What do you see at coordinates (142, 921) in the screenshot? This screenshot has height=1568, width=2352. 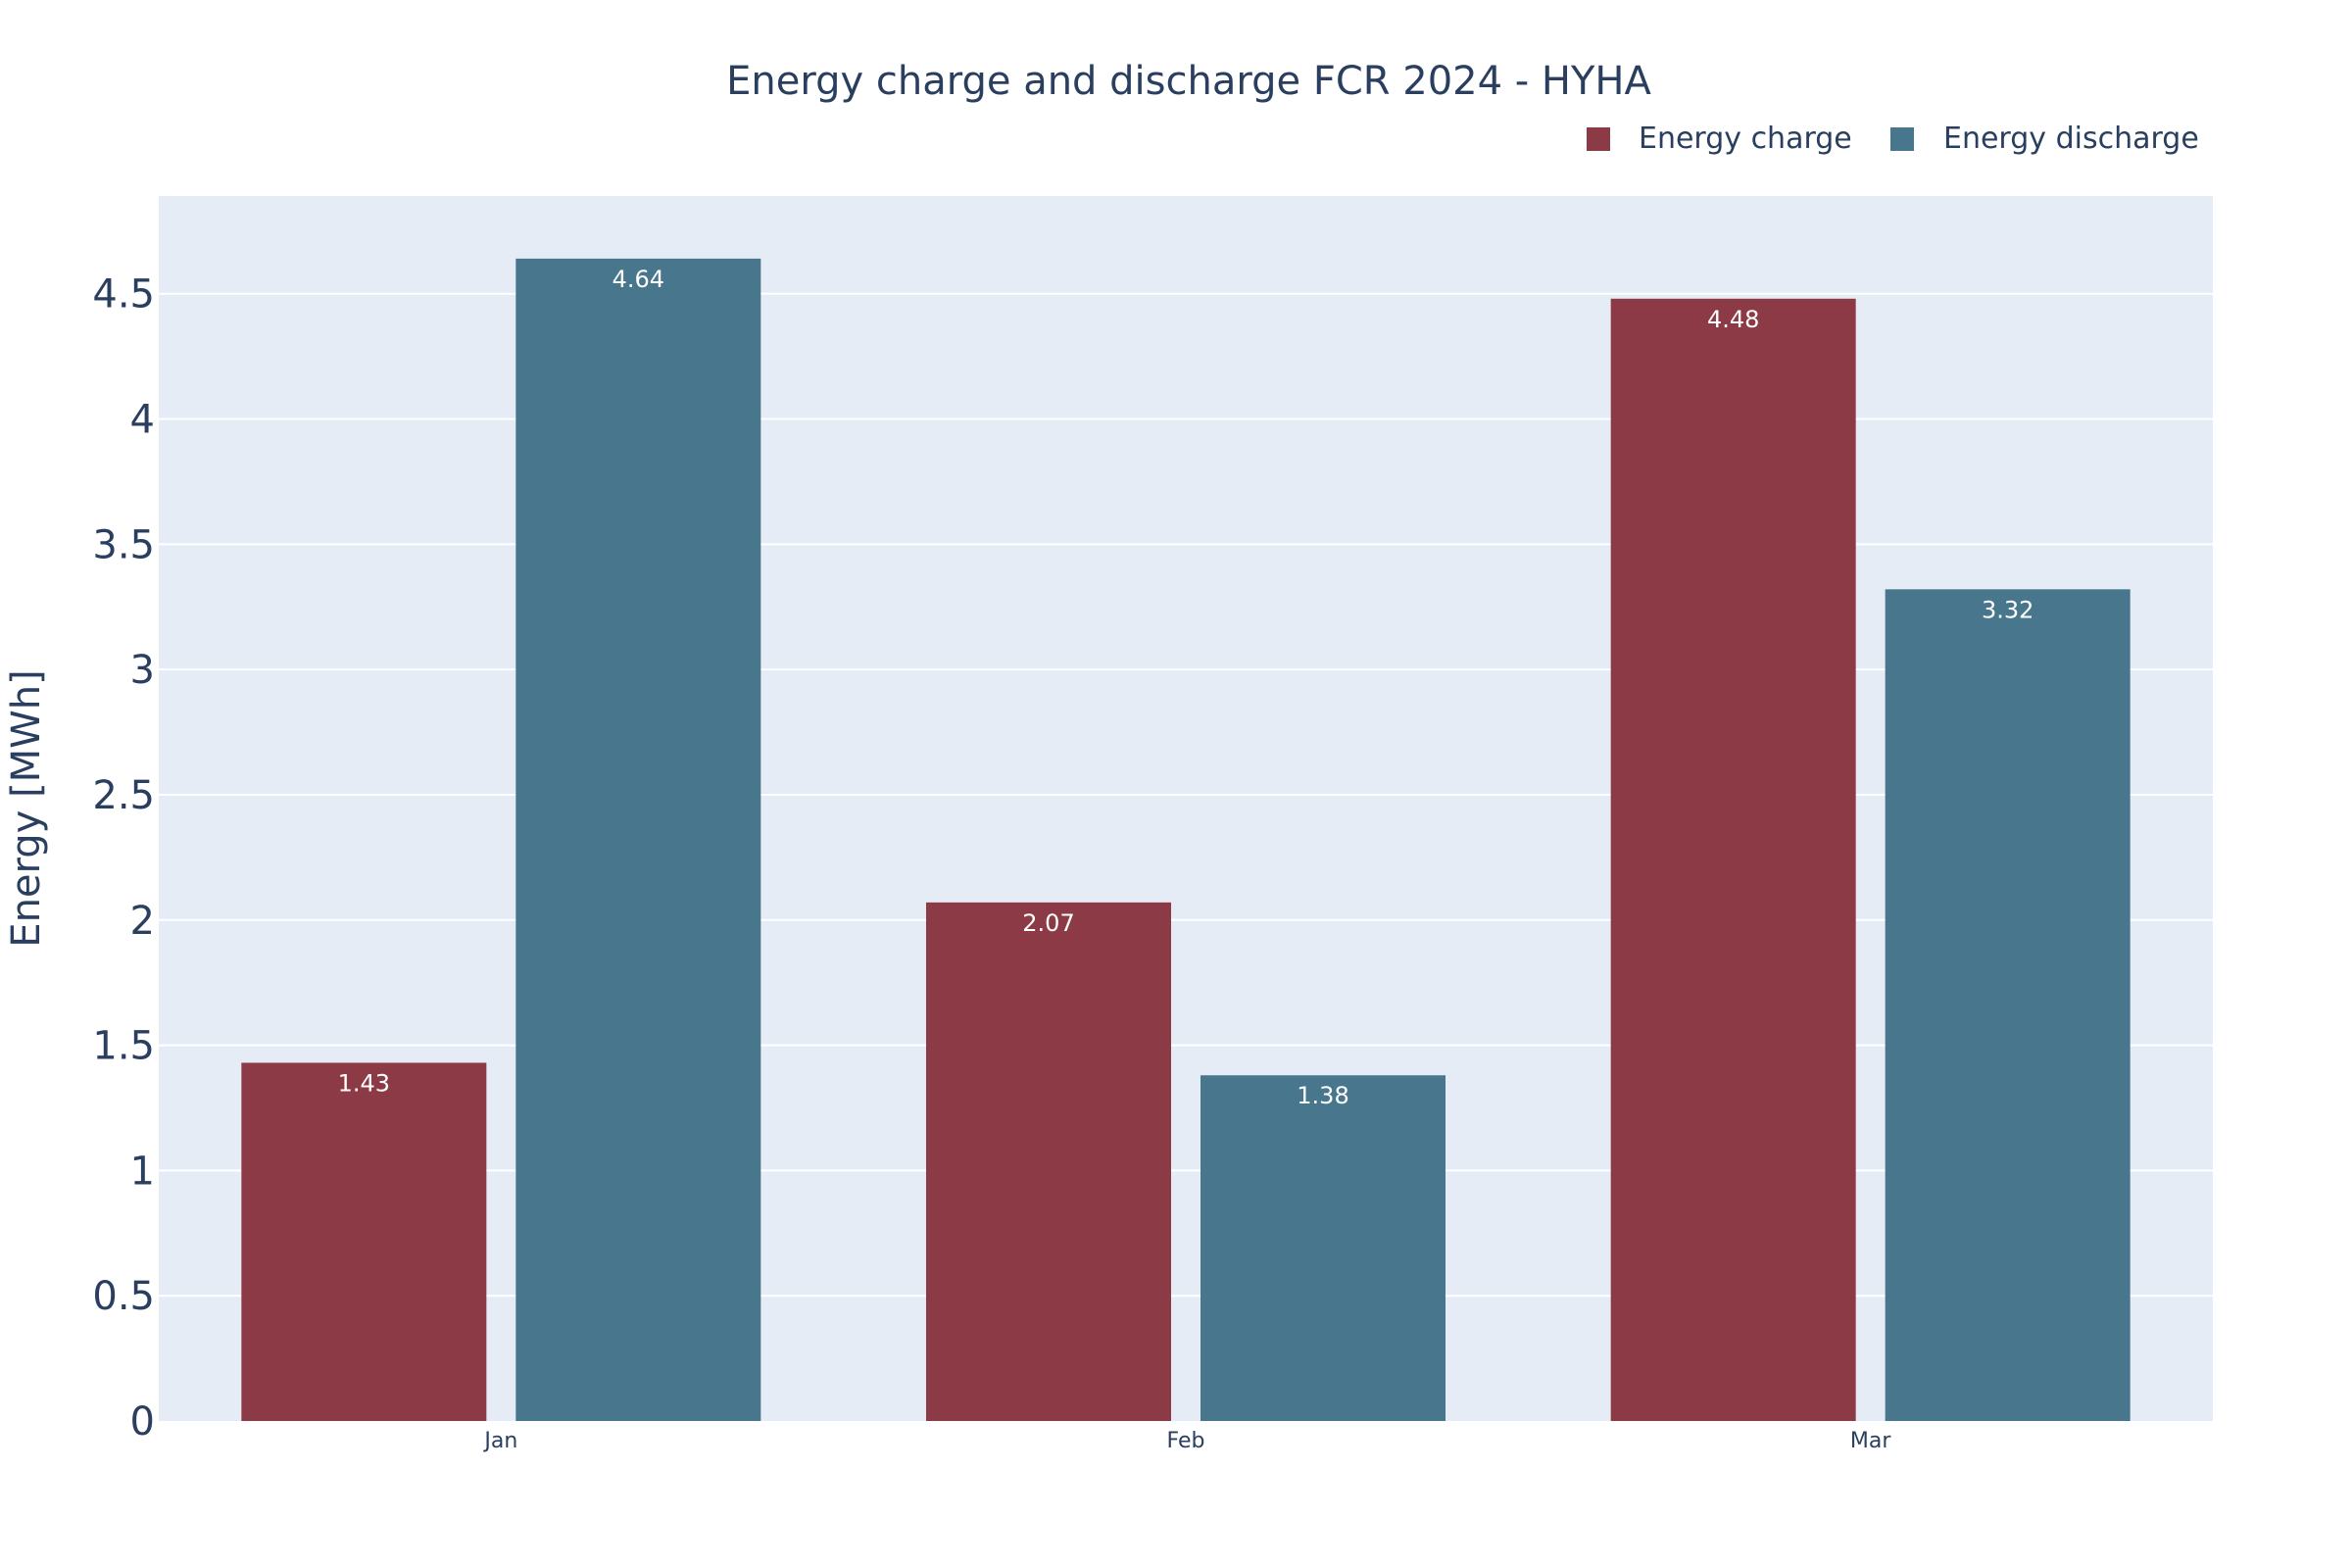 I see `y-tick-label: 2` at bounding box center [142, 921].